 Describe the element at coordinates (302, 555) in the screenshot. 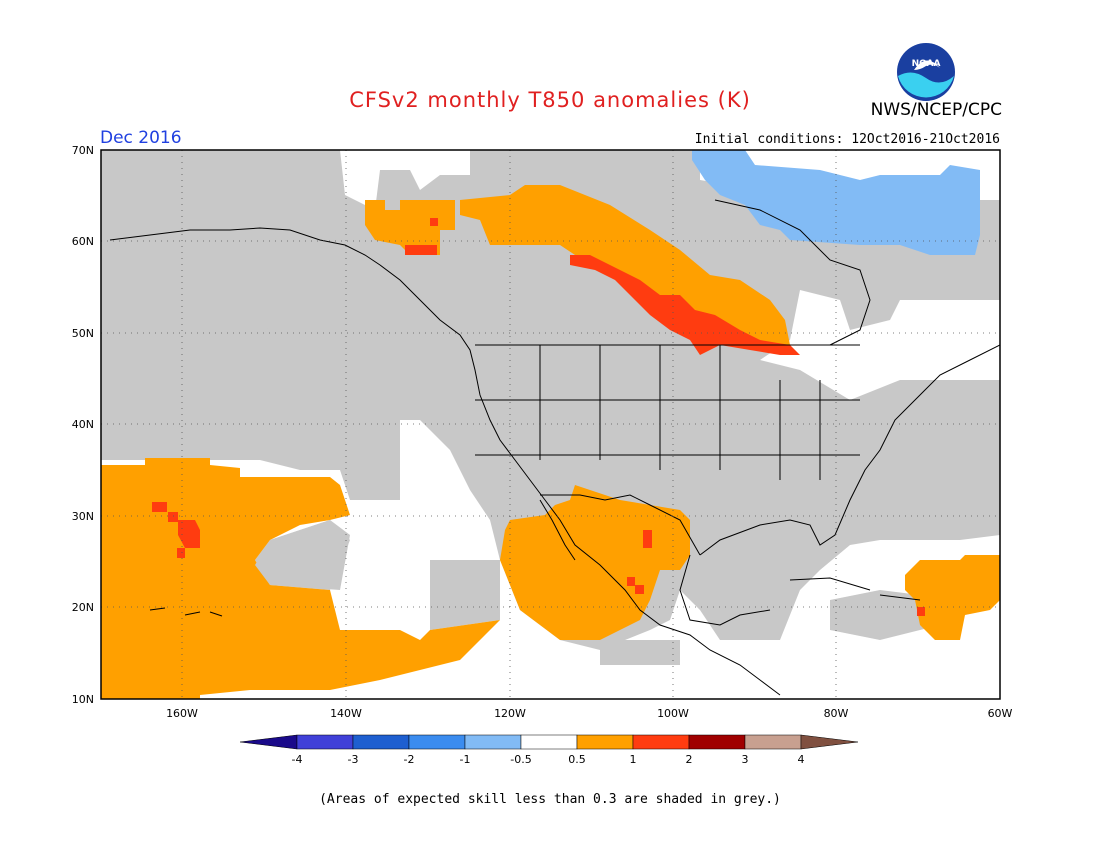

I see `mid-pacific-grey` at that location.